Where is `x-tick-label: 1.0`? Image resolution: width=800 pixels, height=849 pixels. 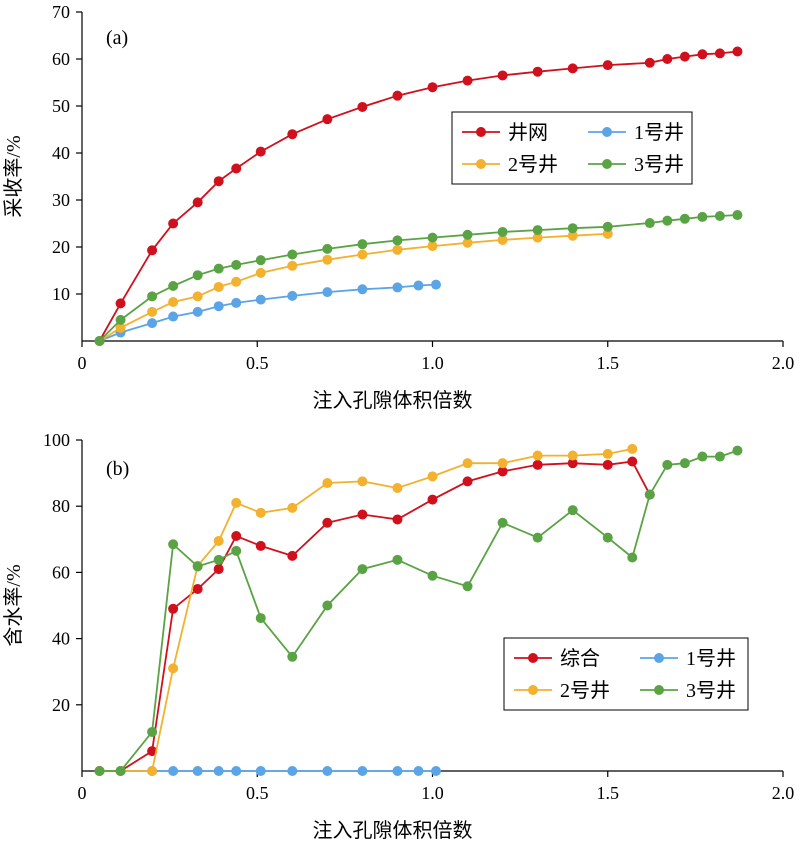
x-tick-label: 1.0 is located at coordinates (432, 363).